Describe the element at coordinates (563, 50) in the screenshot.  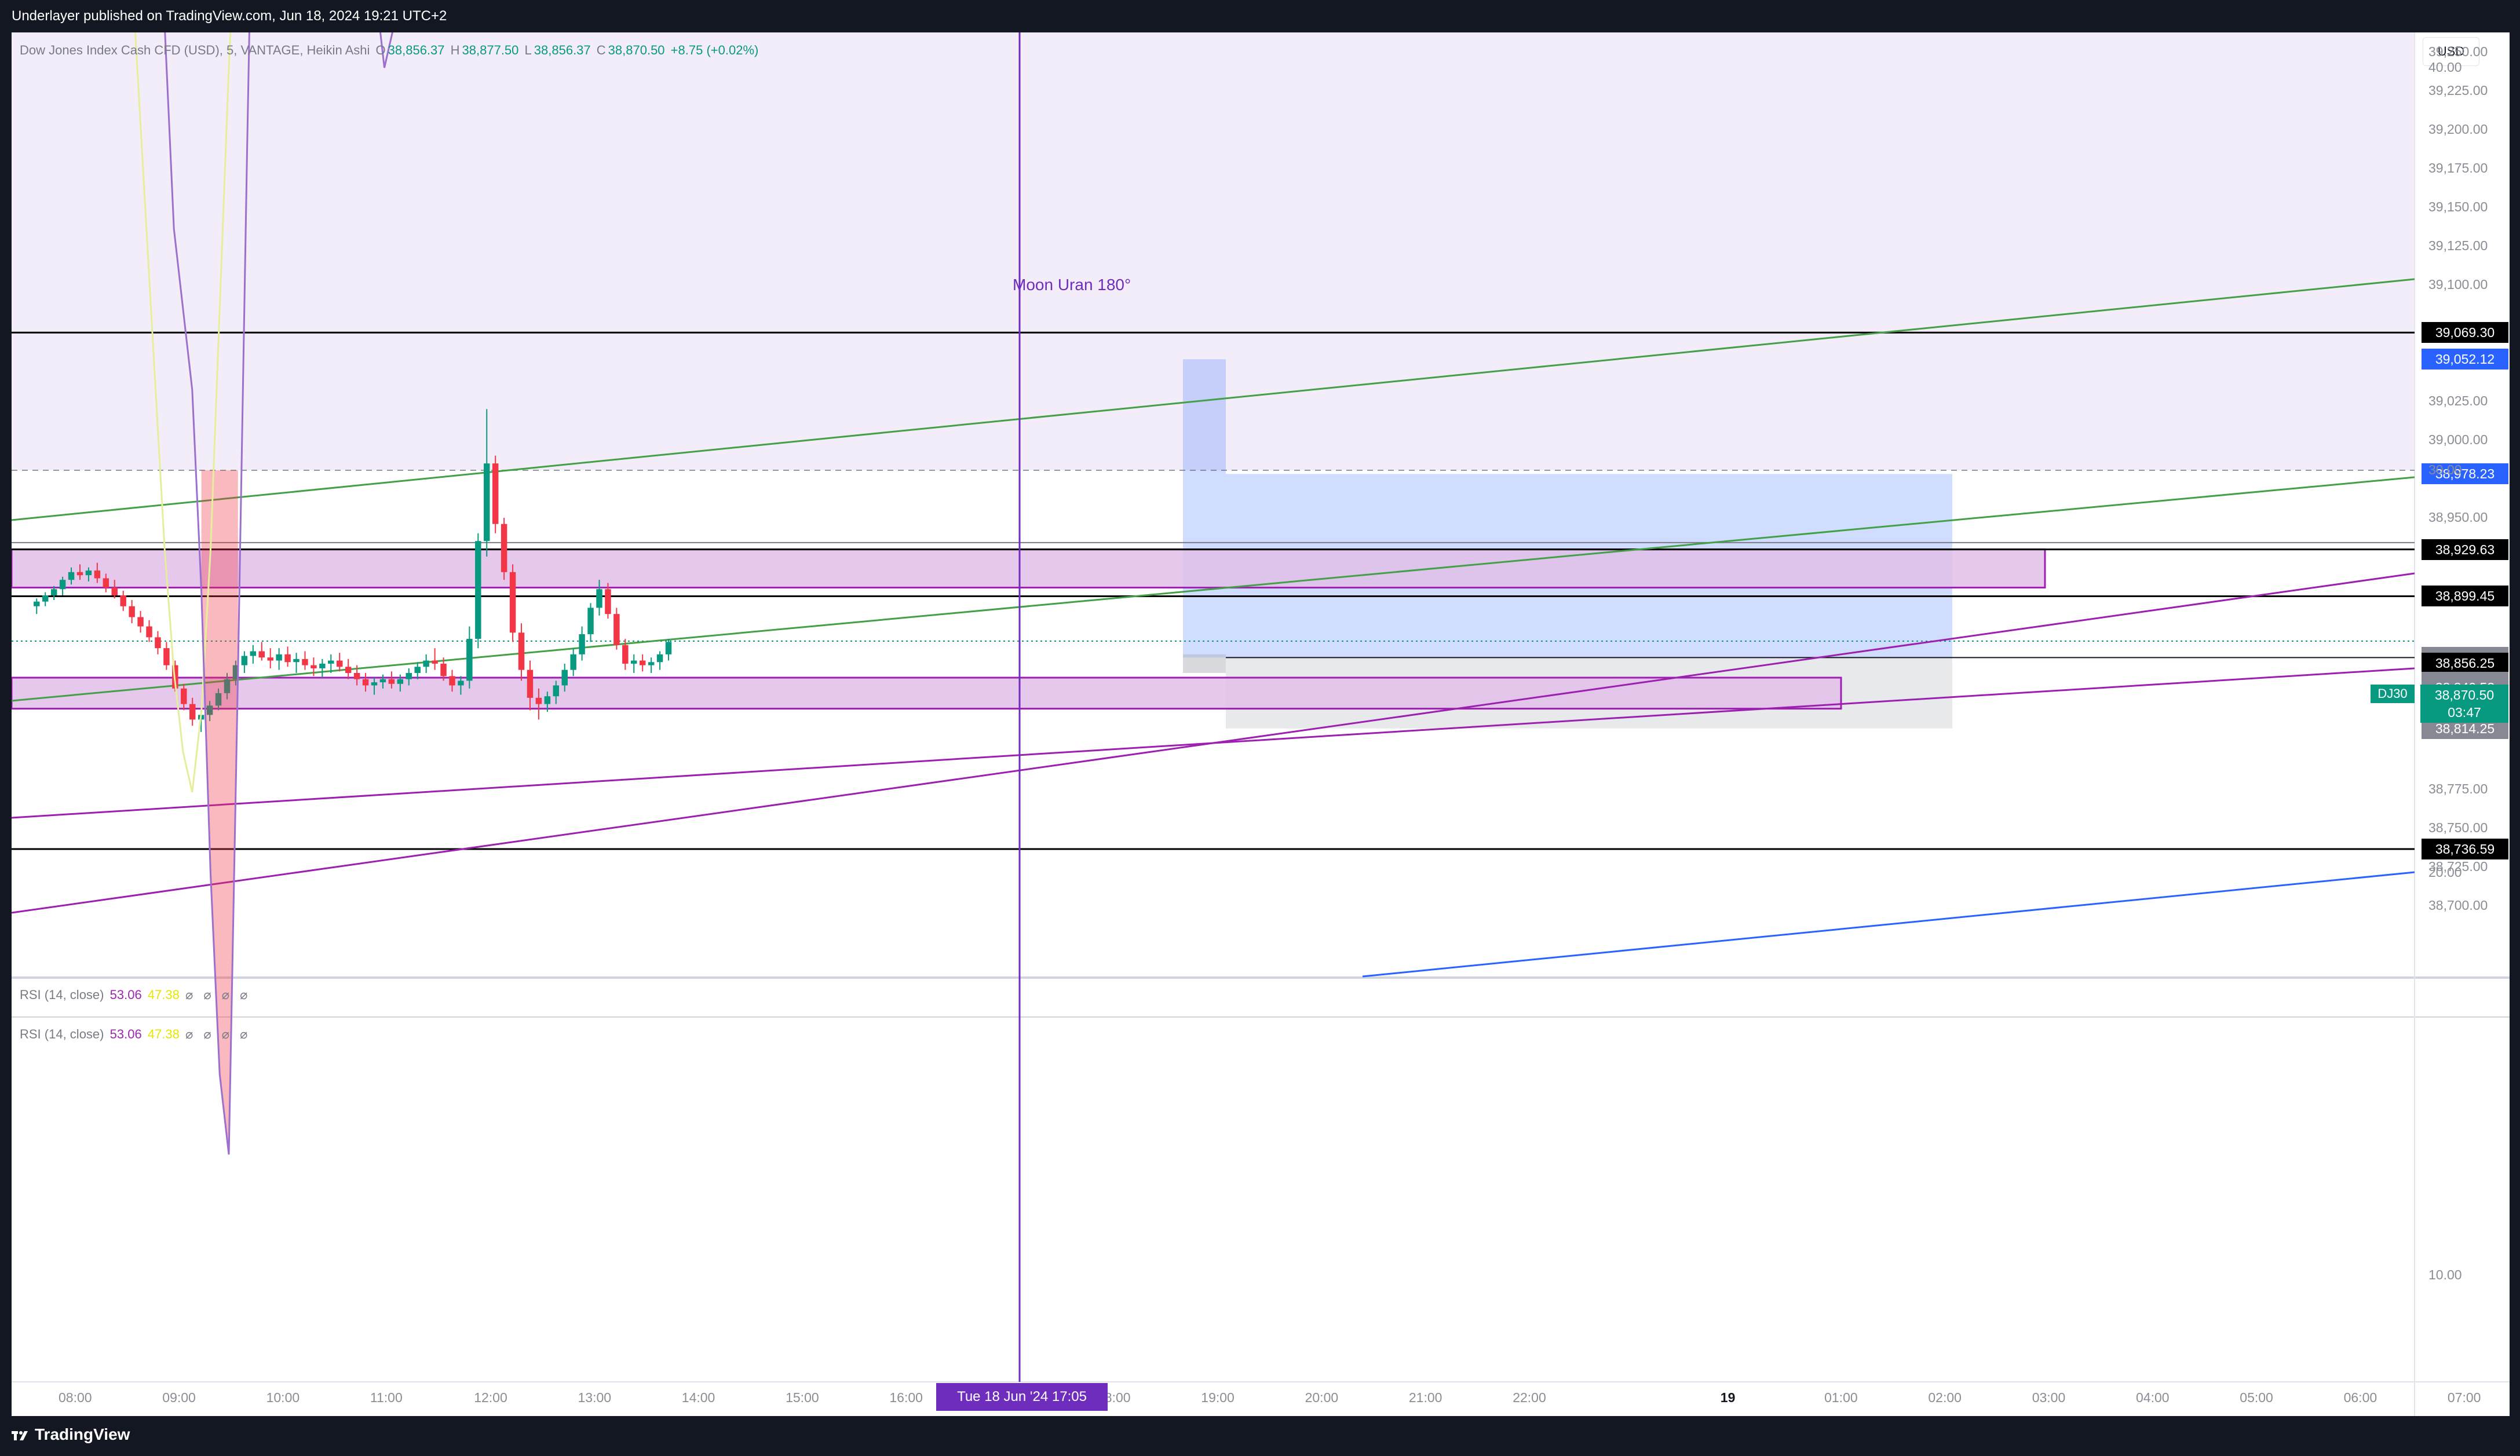
I see `low-value: 38,856.37` at that location.